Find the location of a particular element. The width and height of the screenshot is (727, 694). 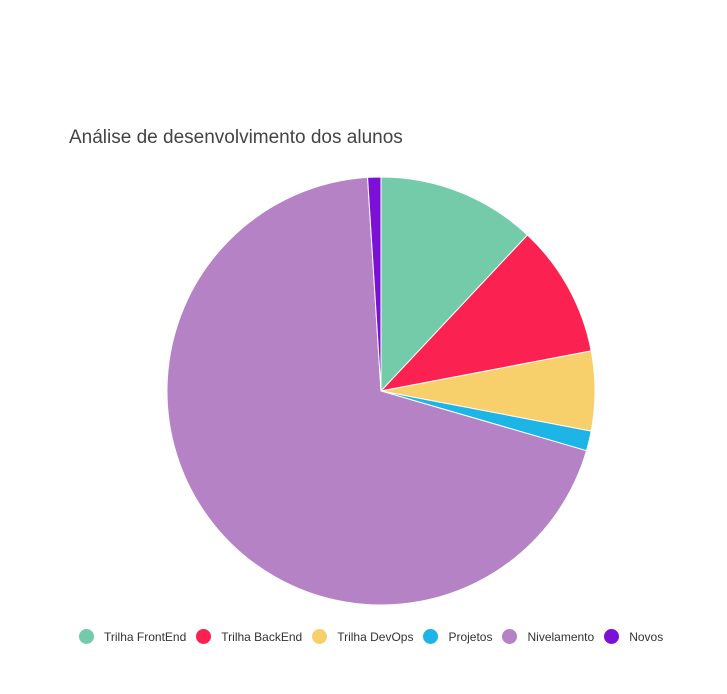

legend-label: Projetos is located at coordinates (470, 636).